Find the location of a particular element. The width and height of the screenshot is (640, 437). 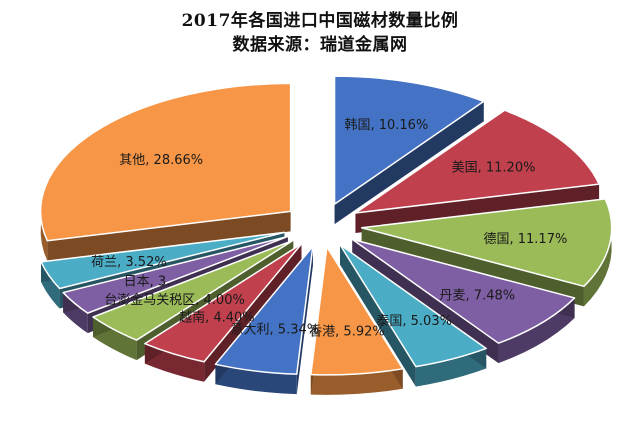

pie-slice-label: 德国, 11.17% is located at coordinates (525, 239).